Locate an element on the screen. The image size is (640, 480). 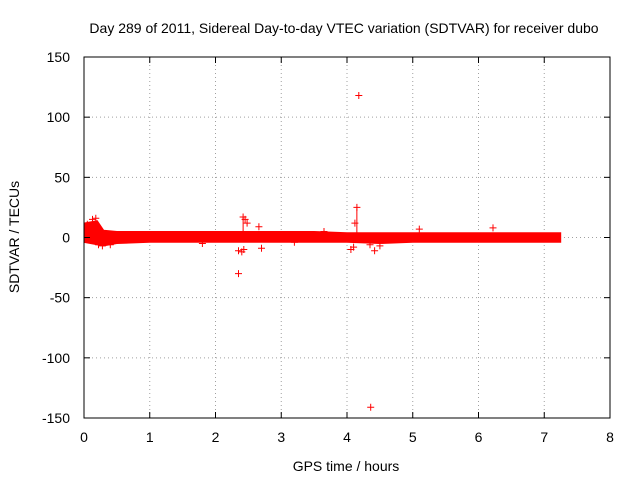
x-tick-label: 4 is located at coordinates (347, 437).